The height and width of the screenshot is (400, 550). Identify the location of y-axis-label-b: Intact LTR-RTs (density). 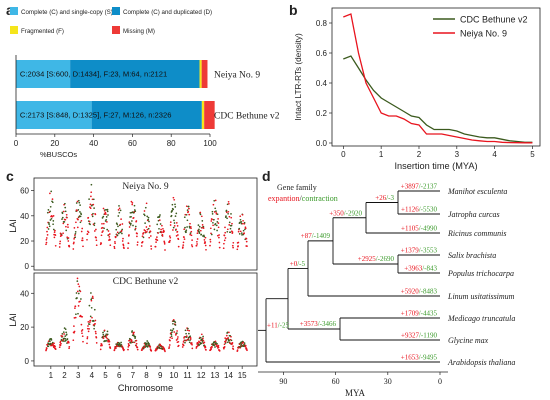
(298, 77).